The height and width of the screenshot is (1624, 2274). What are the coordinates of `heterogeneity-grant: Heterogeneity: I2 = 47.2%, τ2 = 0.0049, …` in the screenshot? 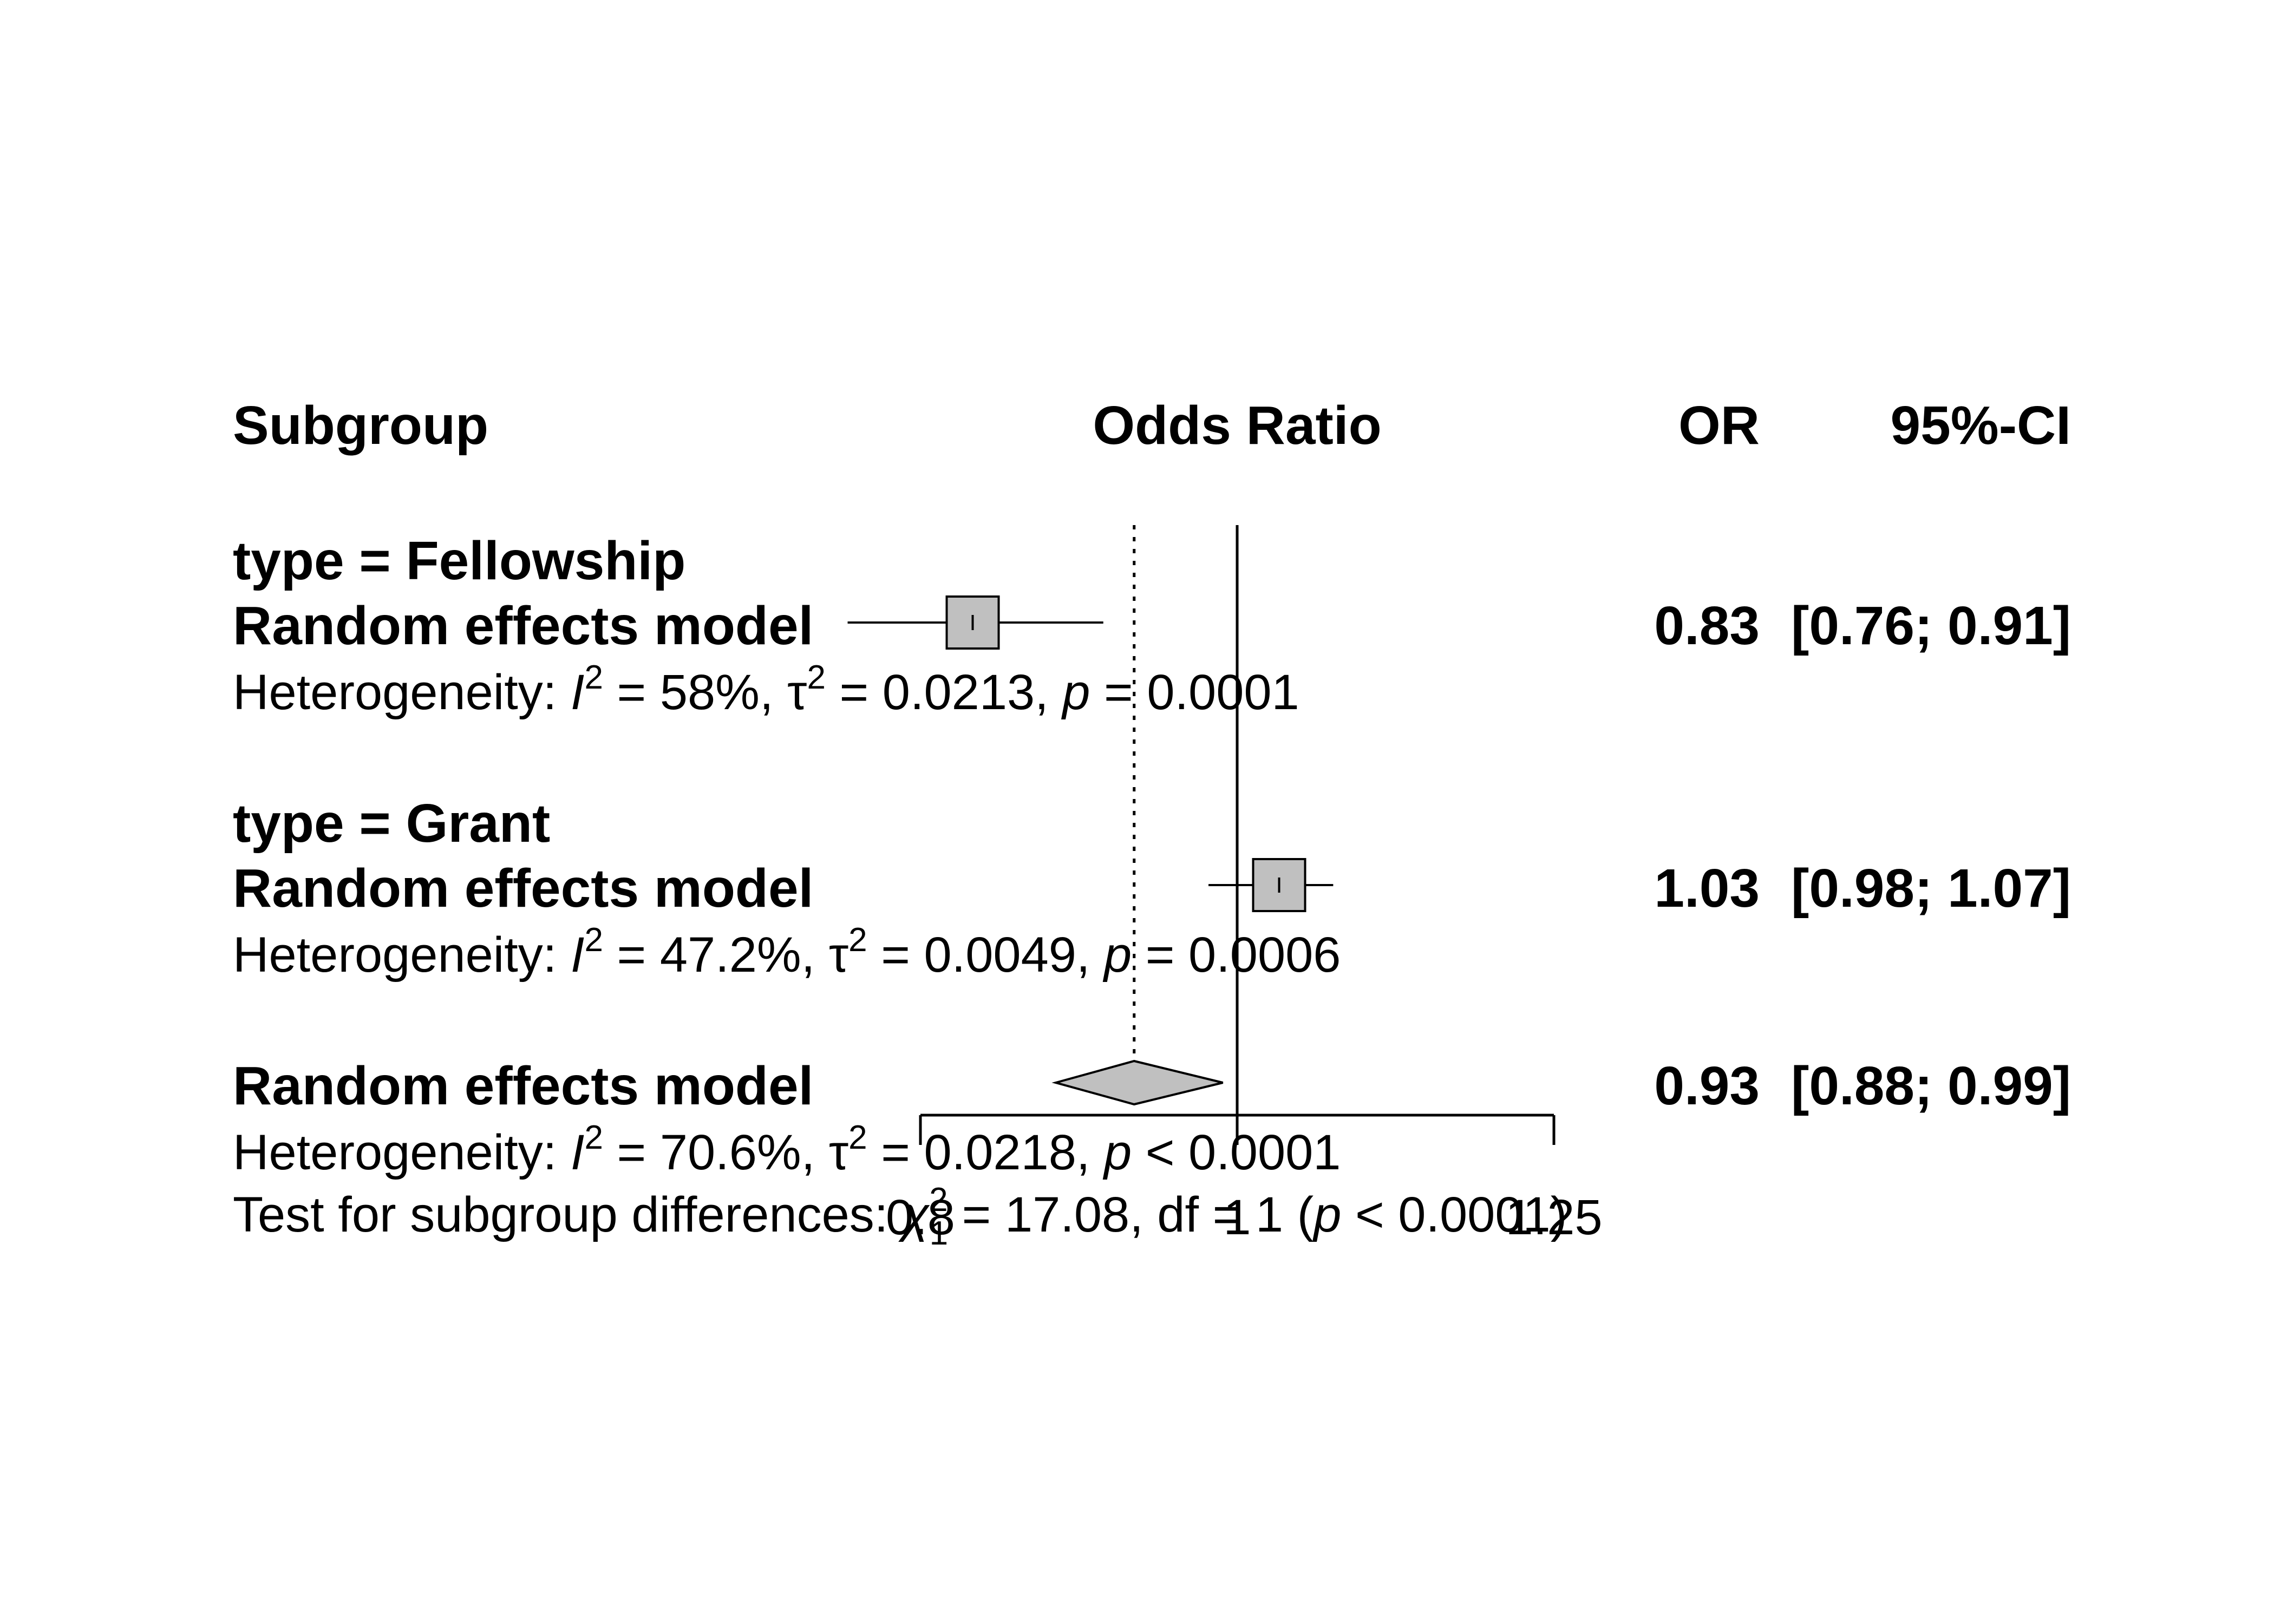 It's located at (787, 952).